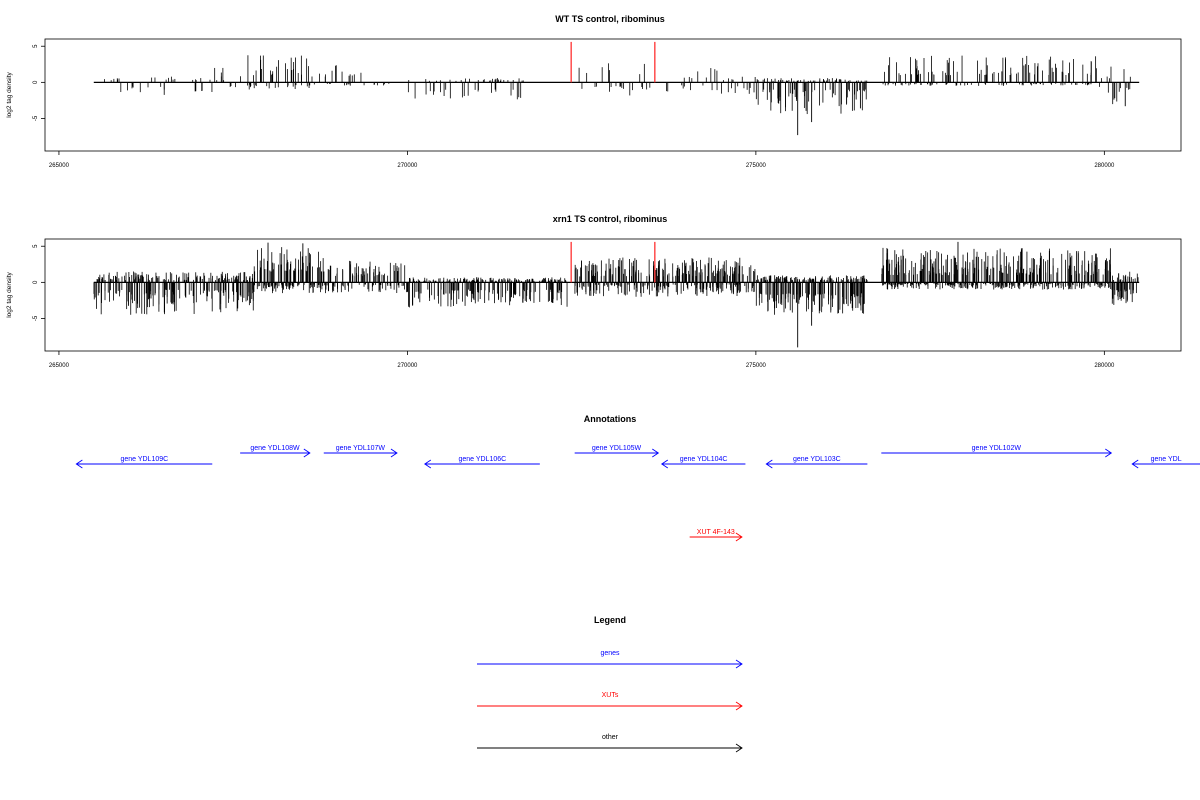 Image resolution: width=1200 pixels, height=800 pixels. What do you see at coordinates (610, 620) in the screenshot?
I see `legend-title: Legend` at bounding box center [610, 620].